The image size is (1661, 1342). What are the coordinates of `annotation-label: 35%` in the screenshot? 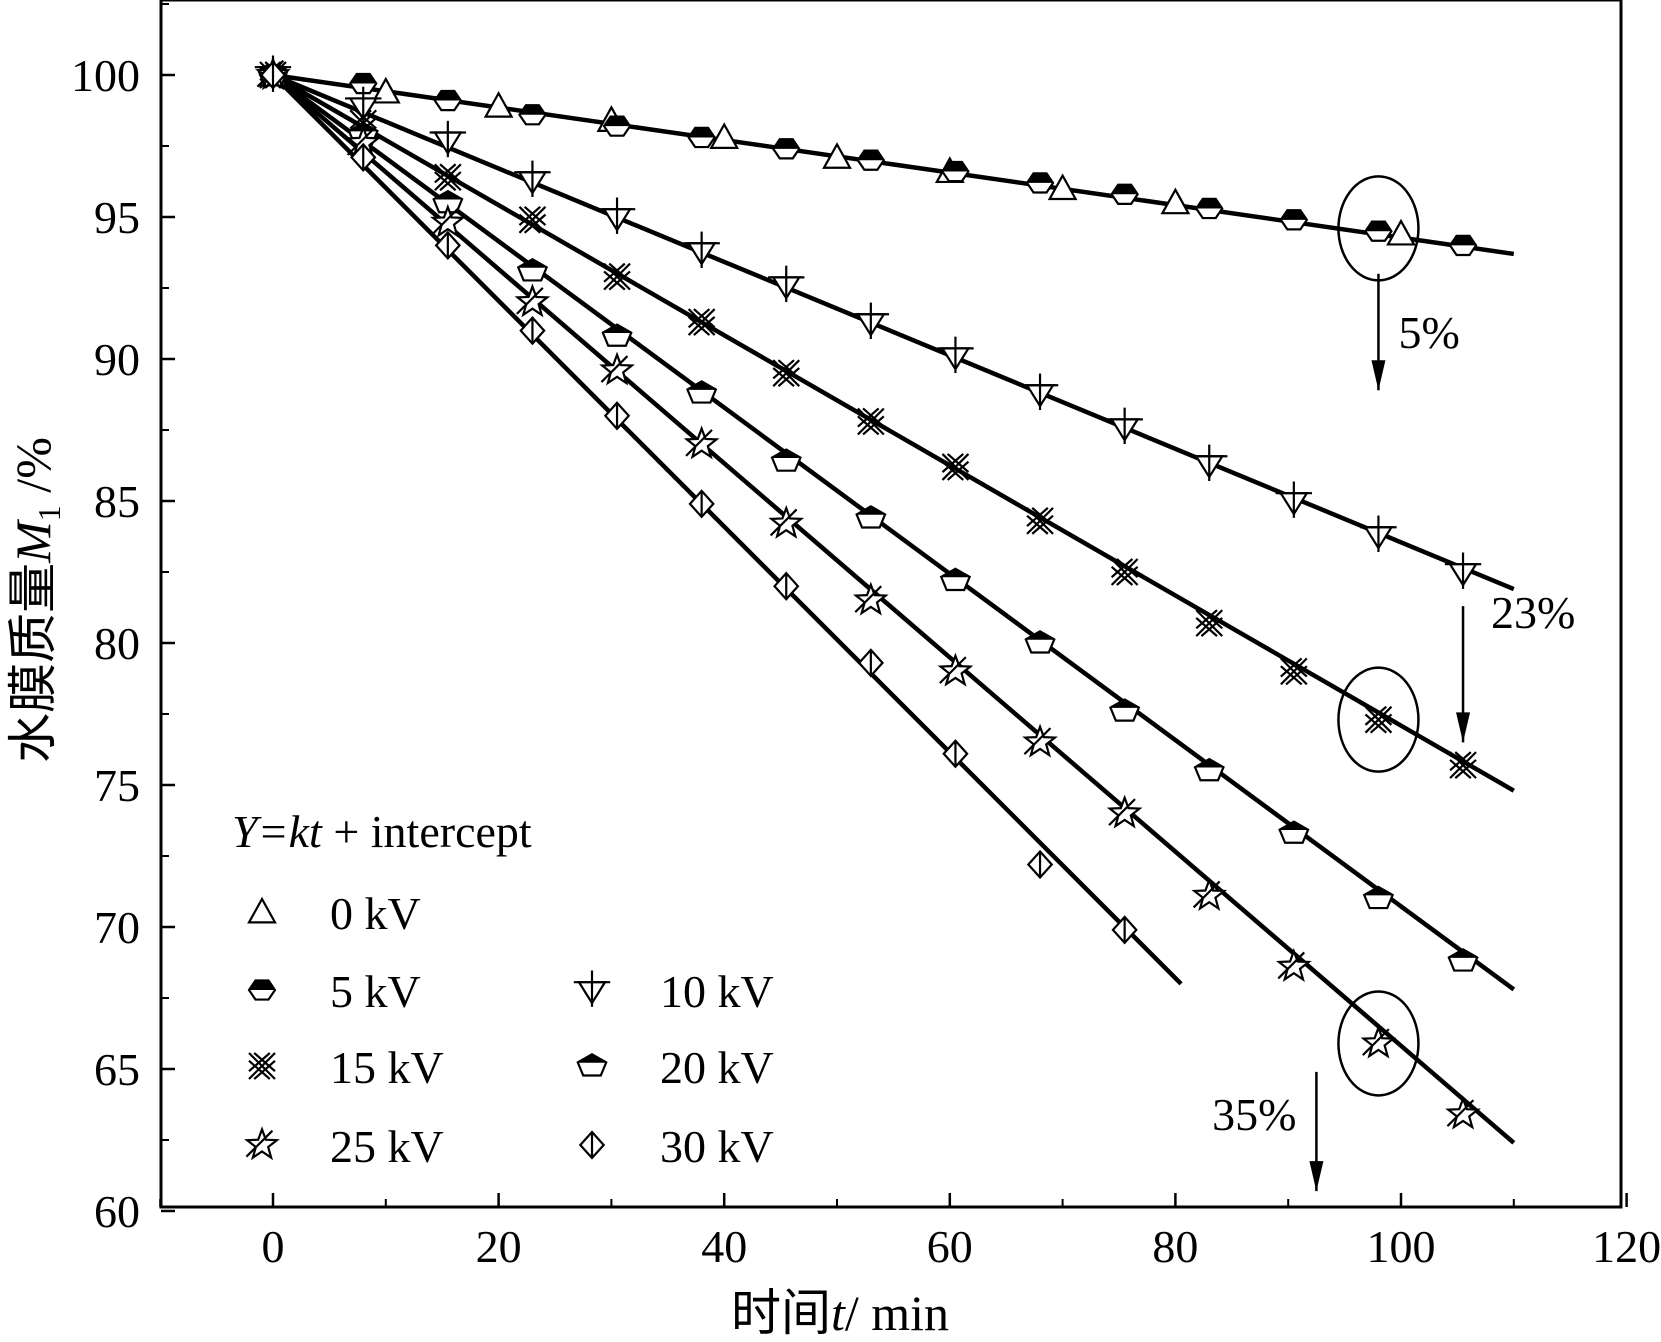 It's located at (1254, 1114).